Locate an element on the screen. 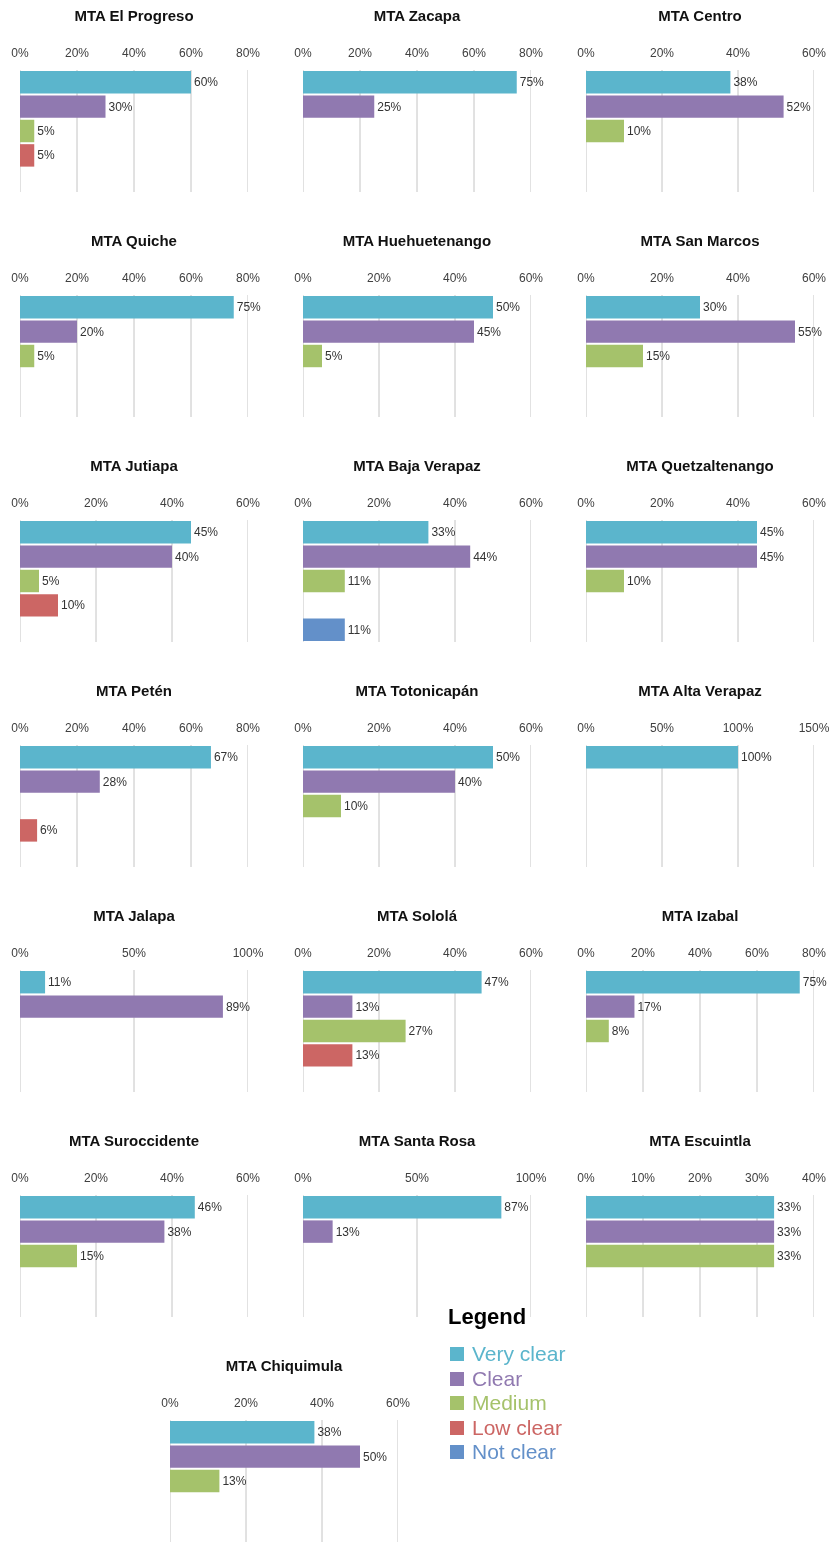  data-label: 87% is located at coordinates (516, 1207).